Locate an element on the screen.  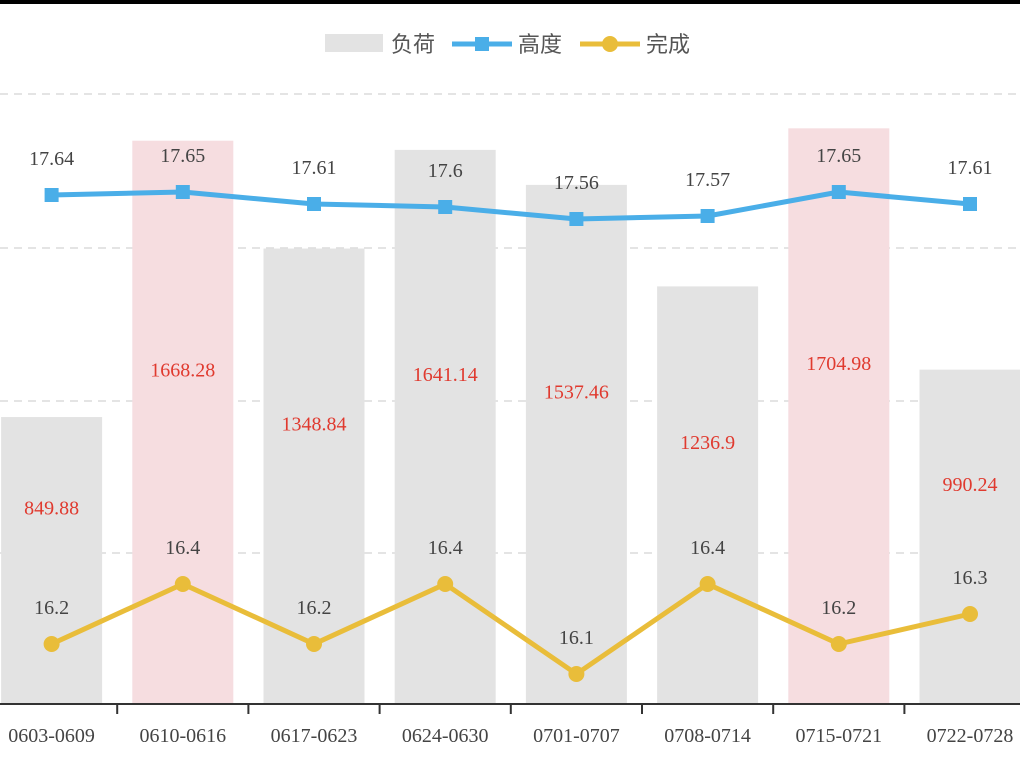
line-completion is located at coordinates (510, 629).